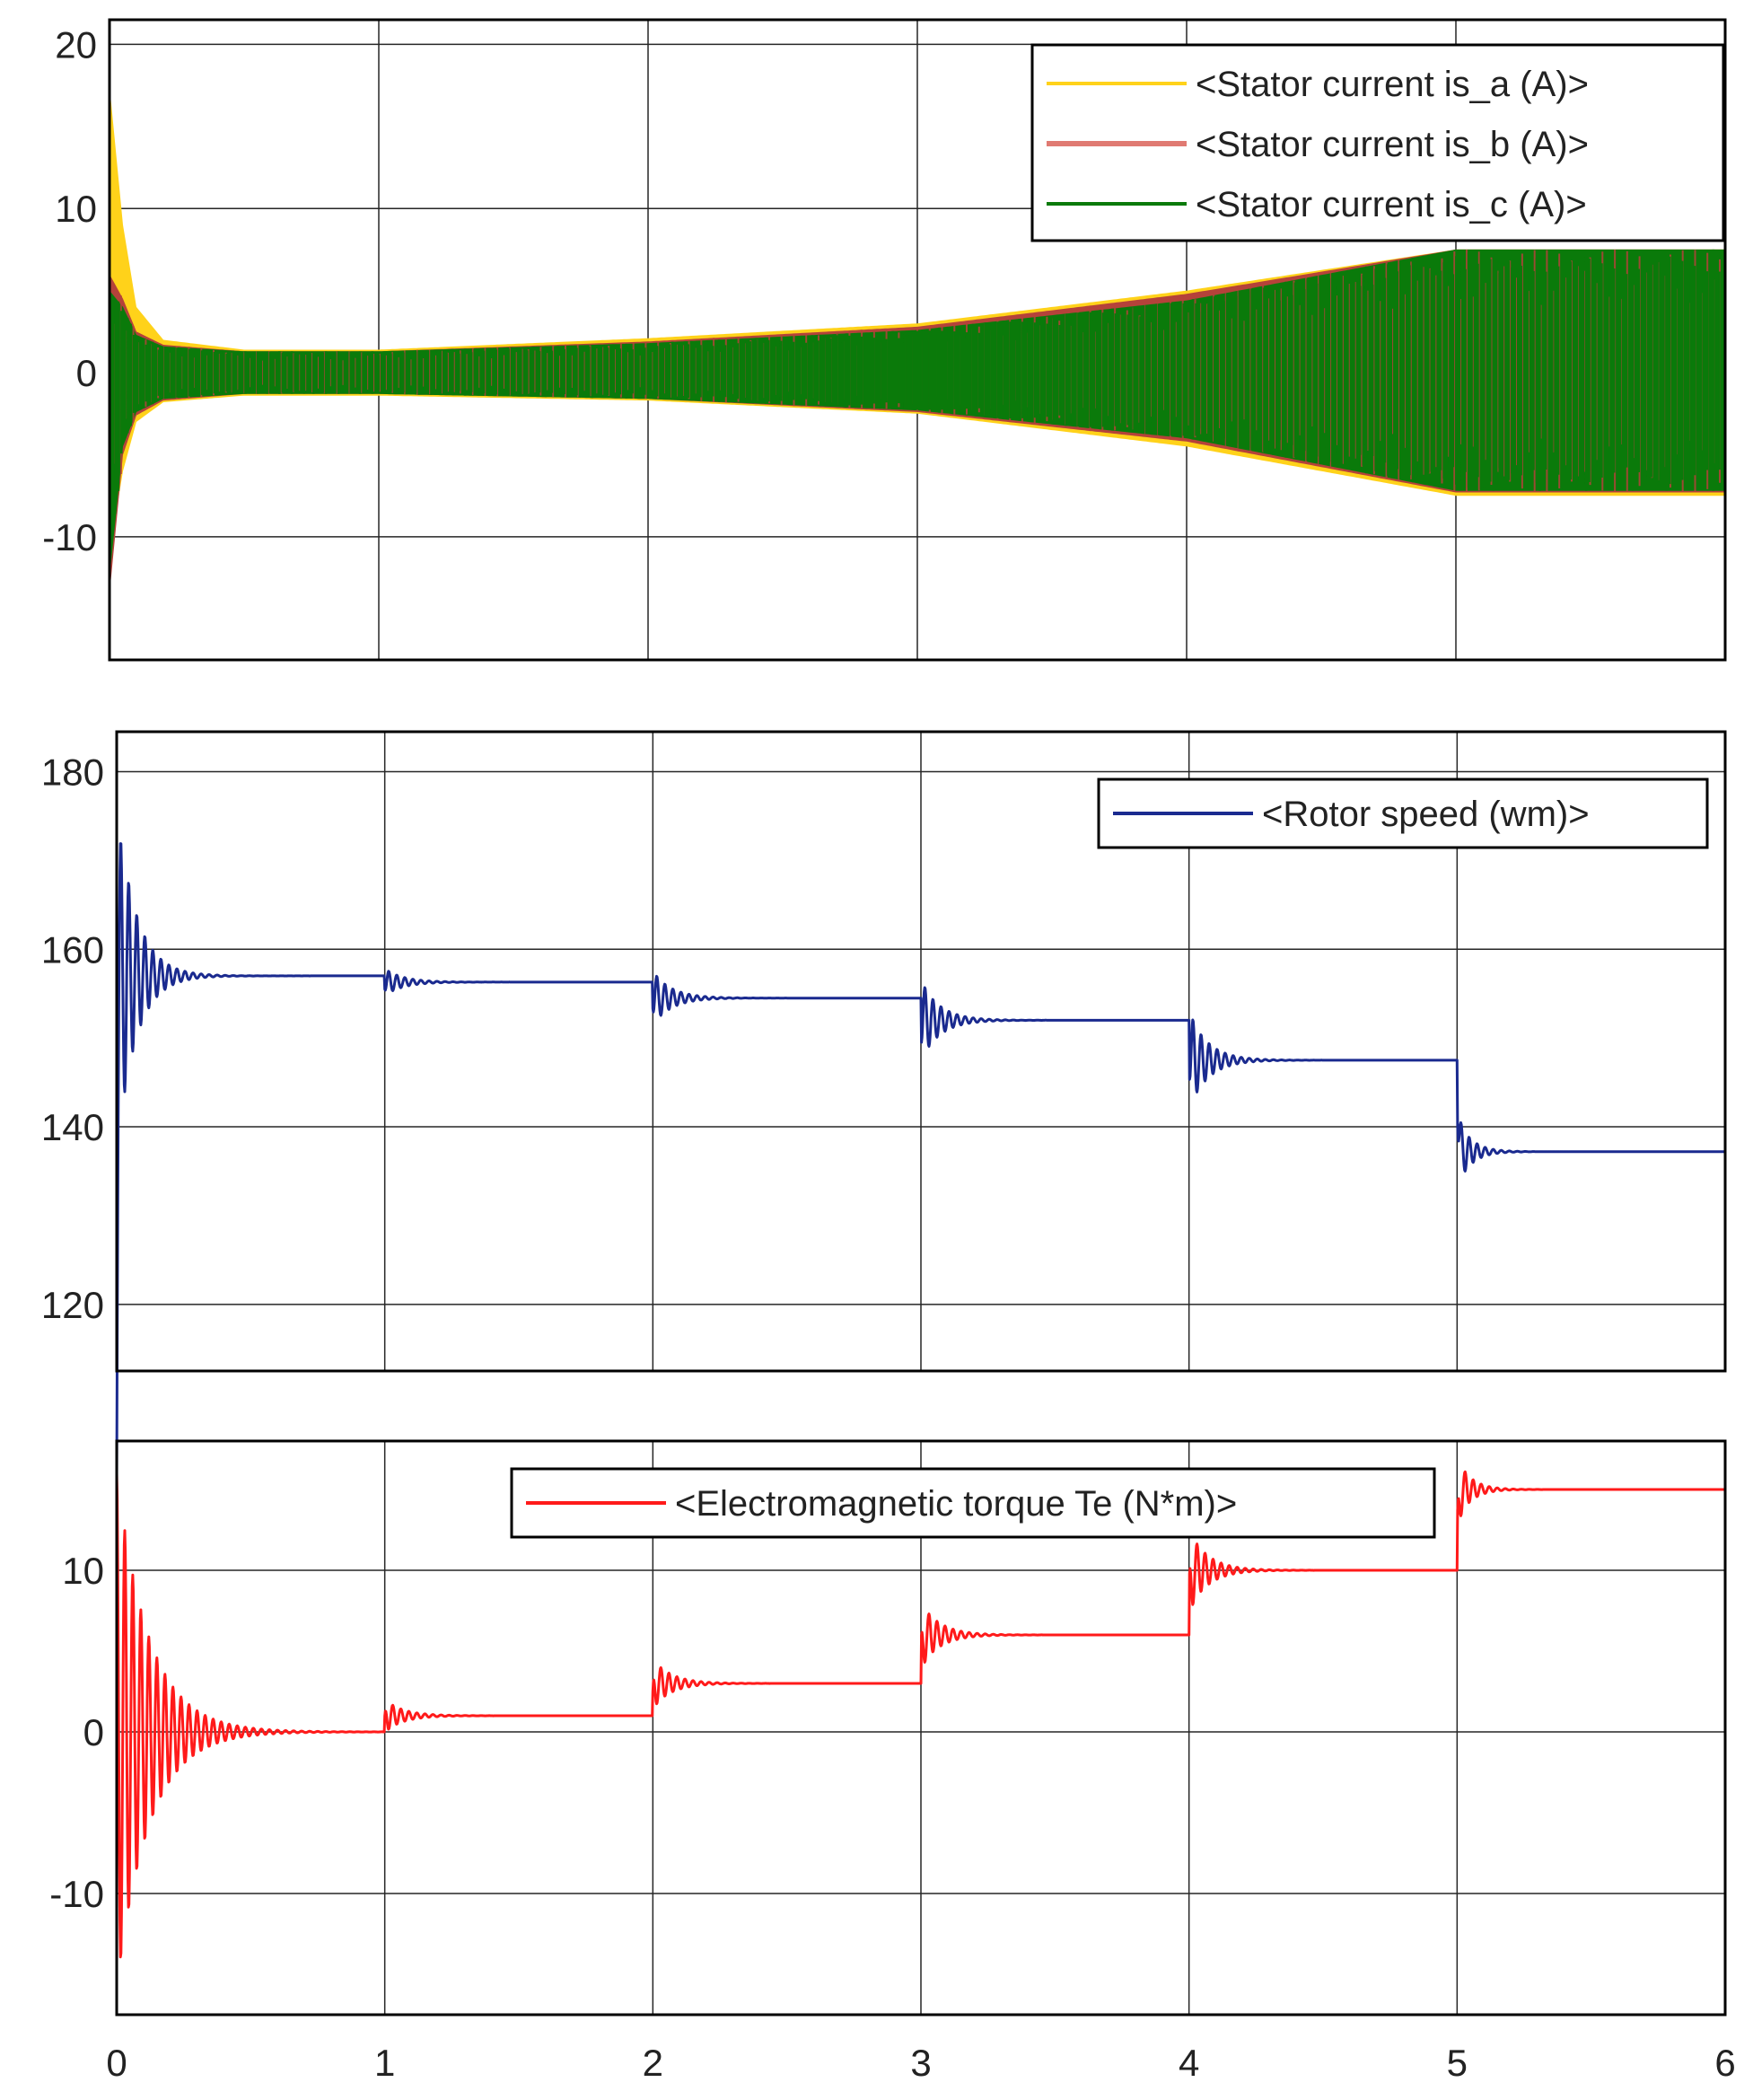 This screenshot has height=2100, width=1753. What do you see at coordinates (384, 2063) in the screenshot?
I see `x-tick-label: 1` at bounding box center [384, 2063].